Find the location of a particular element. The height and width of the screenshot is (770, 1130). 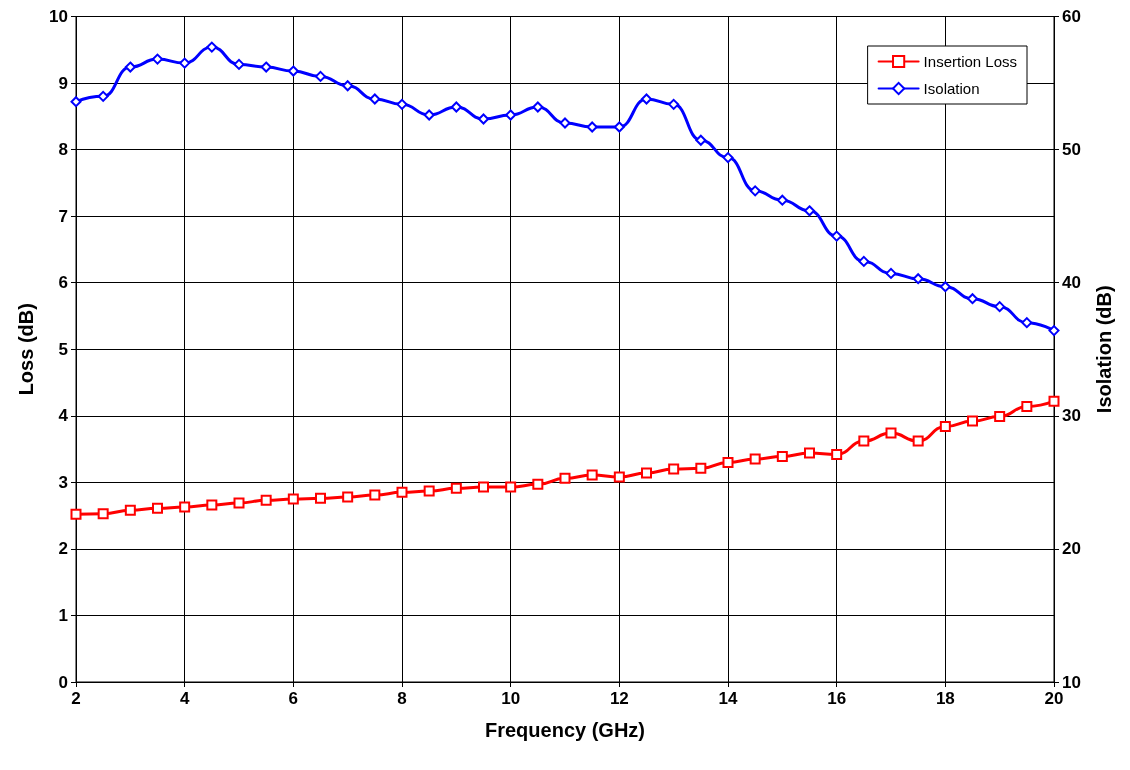

y-tick-label: 4 is located at coordinates (63, 416).